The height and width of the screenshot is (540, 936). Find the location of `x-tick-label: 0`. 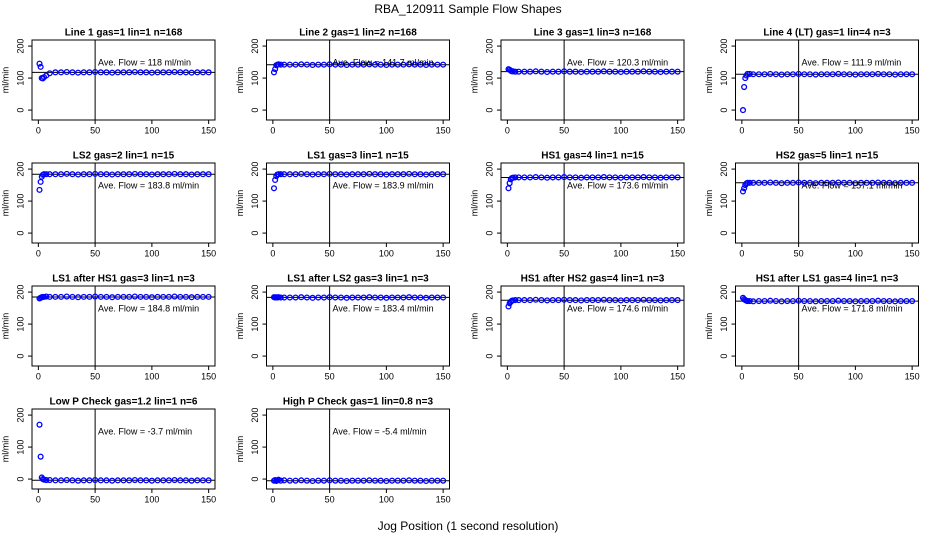

x-tick-label: 0 is located at coordinates (272, 253).